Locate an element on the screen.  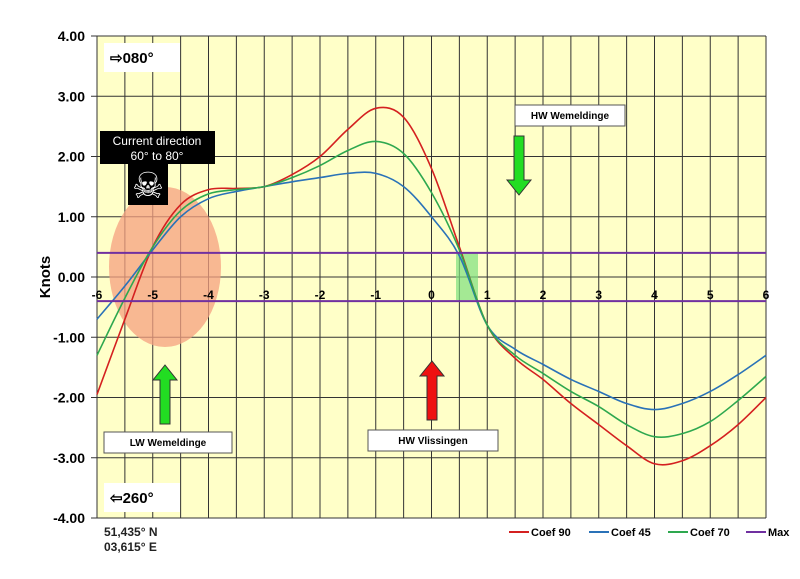
warning-box is located at coordinates (157, 147).